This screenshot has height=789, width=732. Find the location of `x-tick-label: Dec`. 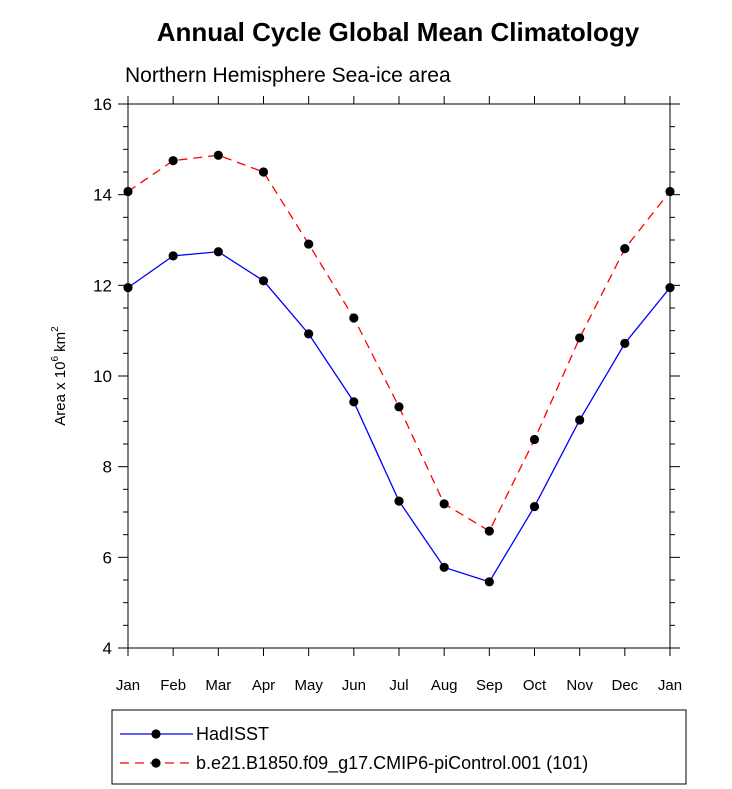

x-tick-label: Dec is located at coordinates (624, 685).